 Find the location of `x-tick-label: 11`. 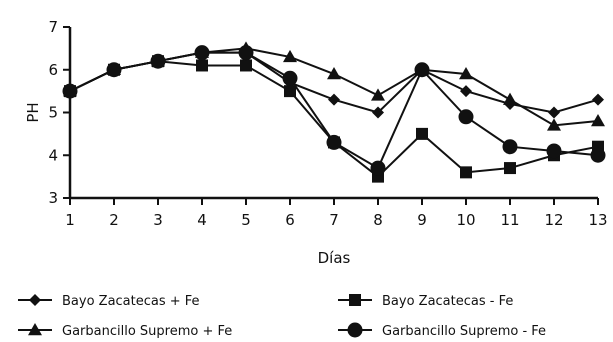

x-tick-label: 11 is located at coordinates (509, 220).